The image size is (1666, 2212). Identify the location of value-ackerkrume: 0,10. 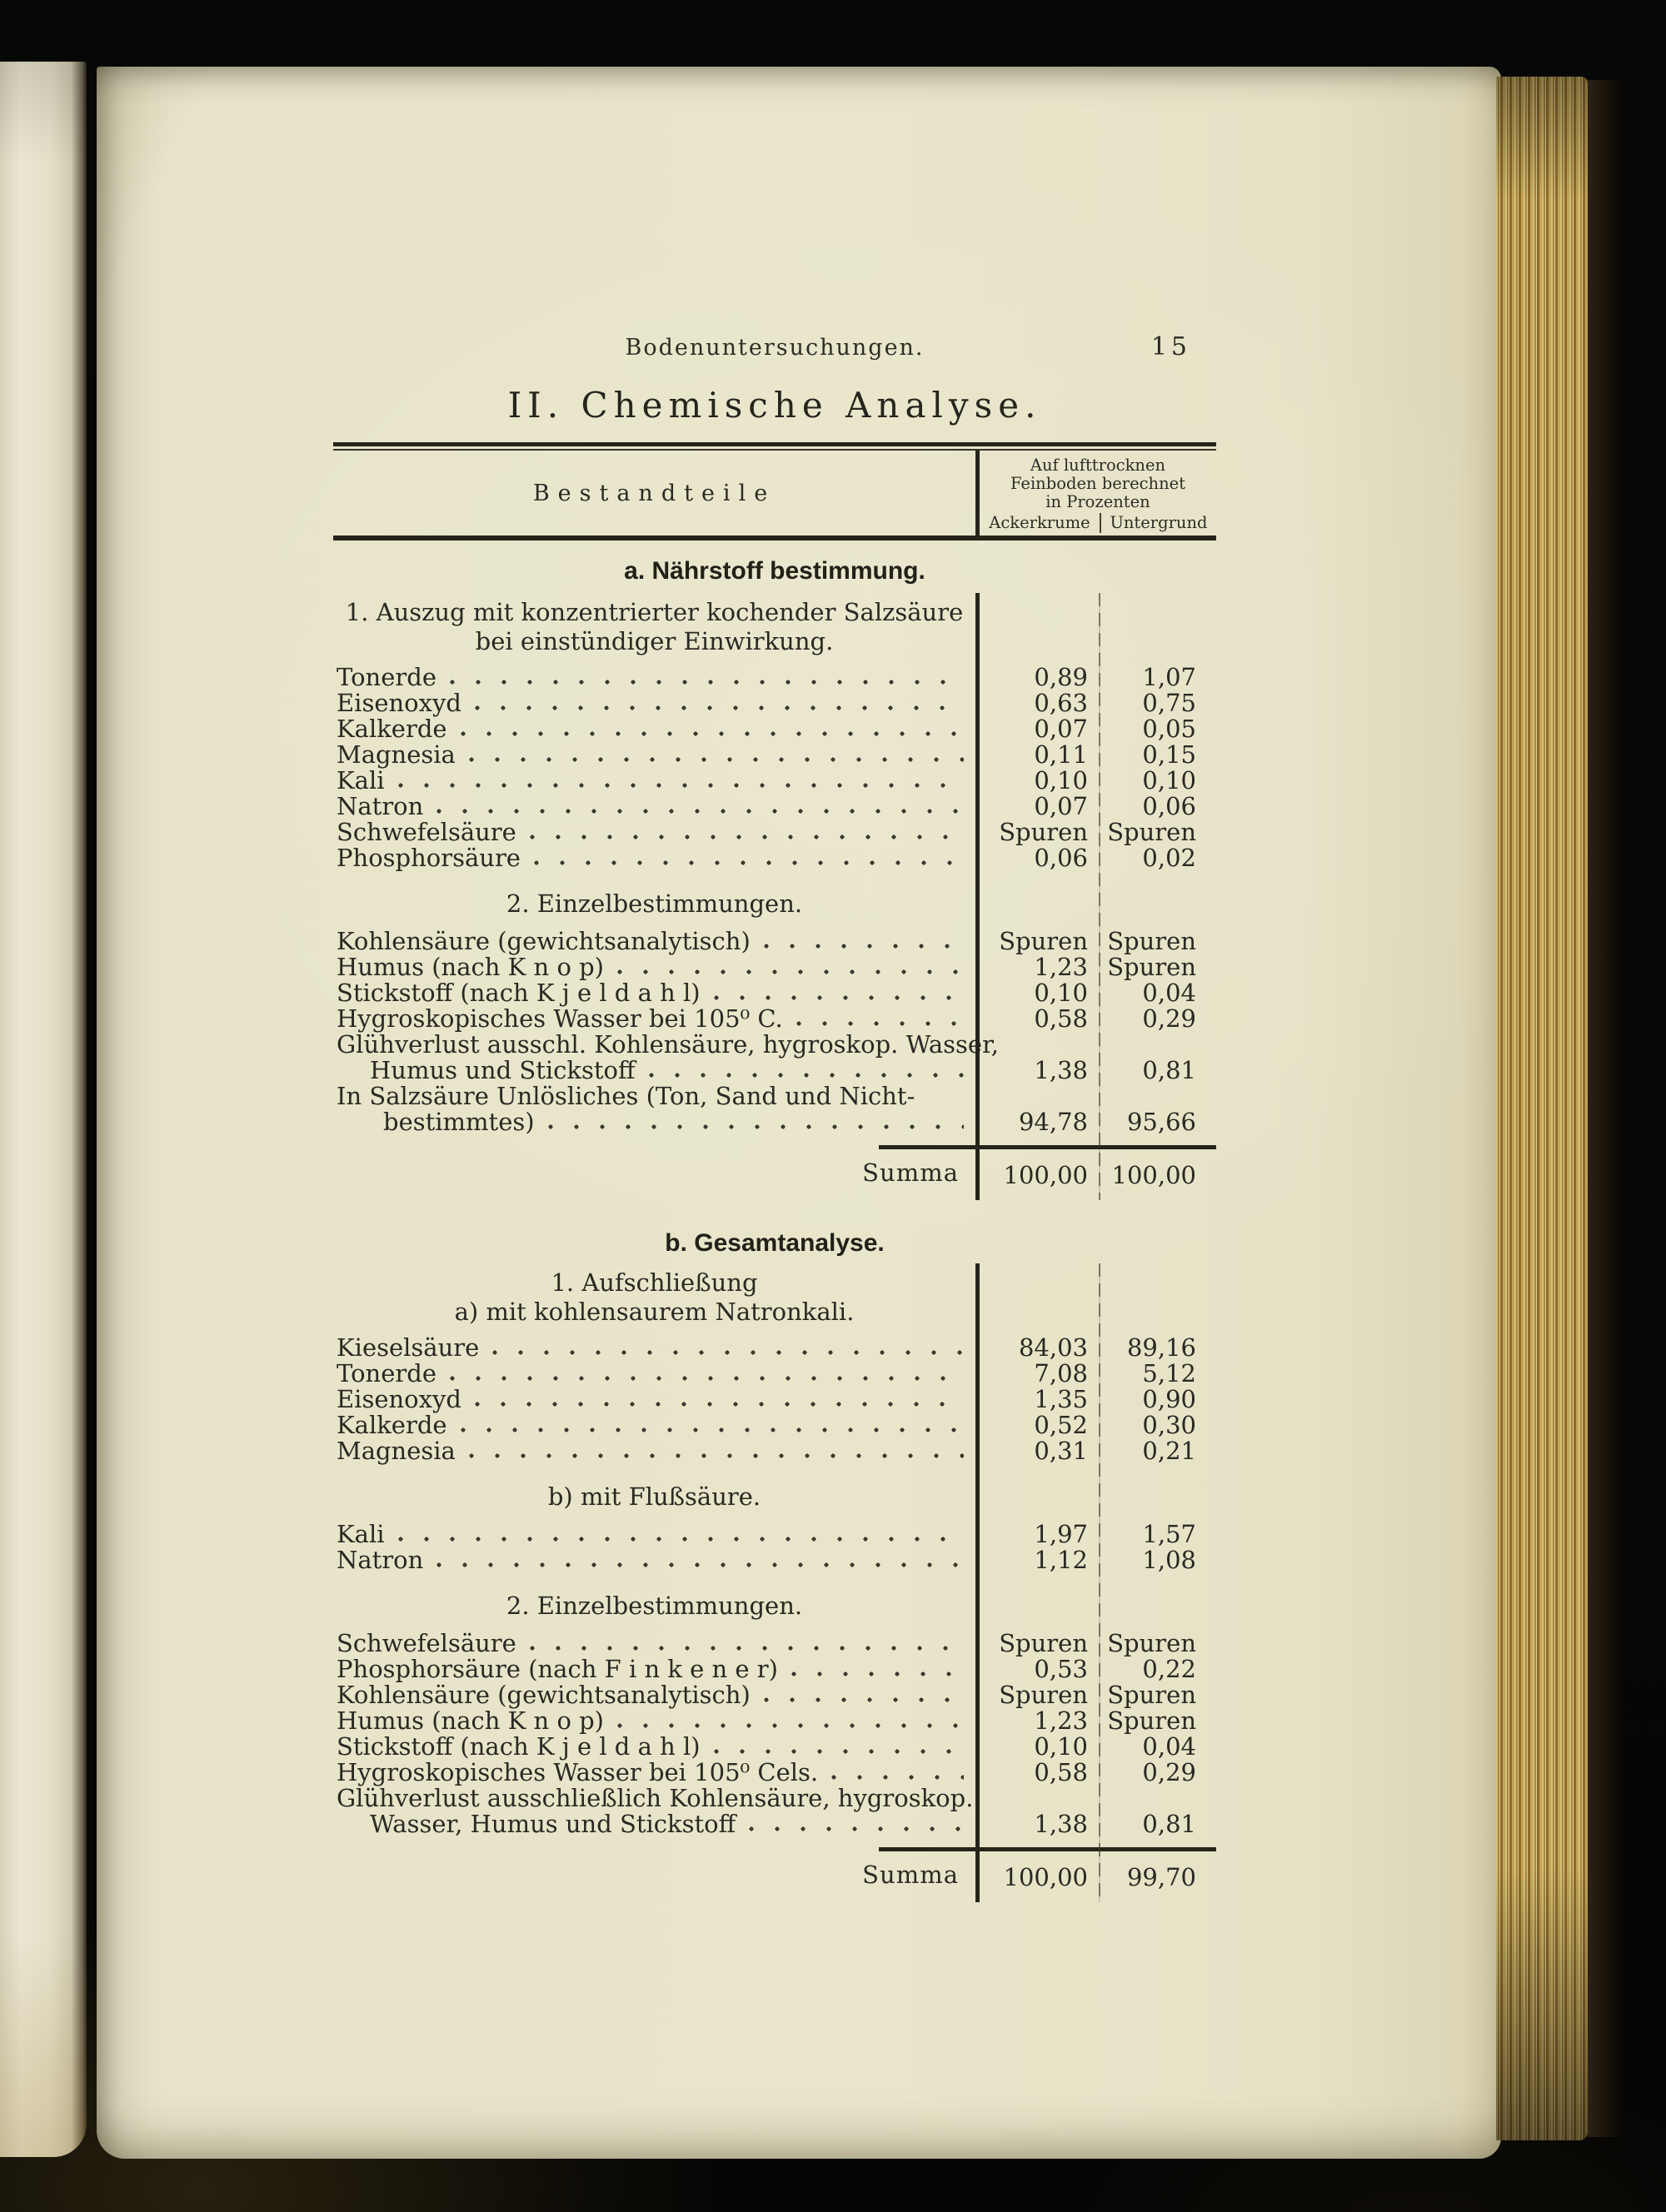
(1061, 780).